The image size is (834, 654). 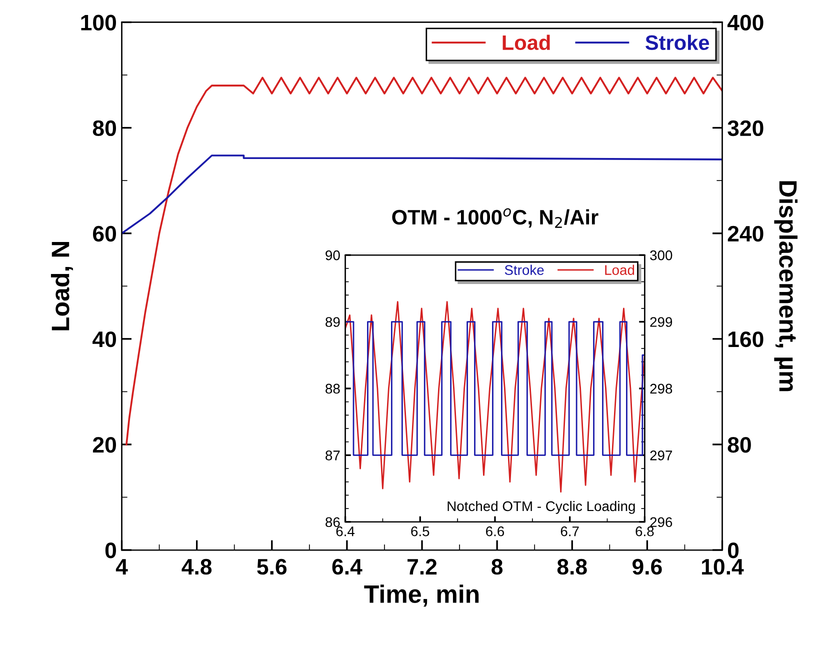 What do you see at coordinates (746, 339) in the screenshot?
I see `y2-tick-label: 160` at bounding box center [746, 339].